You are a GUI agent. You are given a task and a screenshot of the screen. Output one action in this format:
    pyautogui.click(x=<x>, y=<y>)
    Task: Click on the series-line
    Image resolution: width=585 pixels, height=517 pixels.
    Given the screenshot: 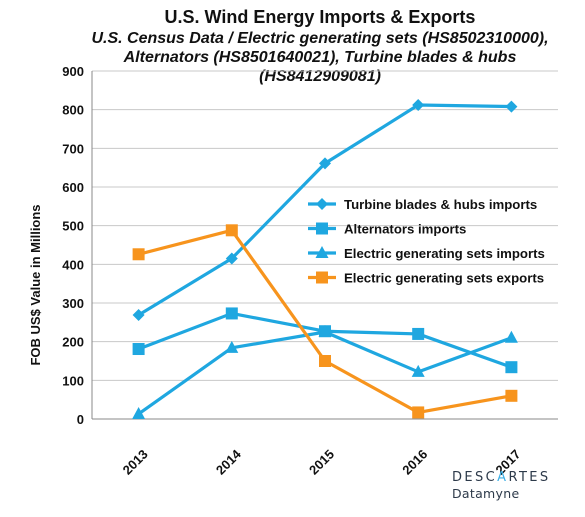 What is the action you would take?
    pyautogui.click(x=324, y=373)
    